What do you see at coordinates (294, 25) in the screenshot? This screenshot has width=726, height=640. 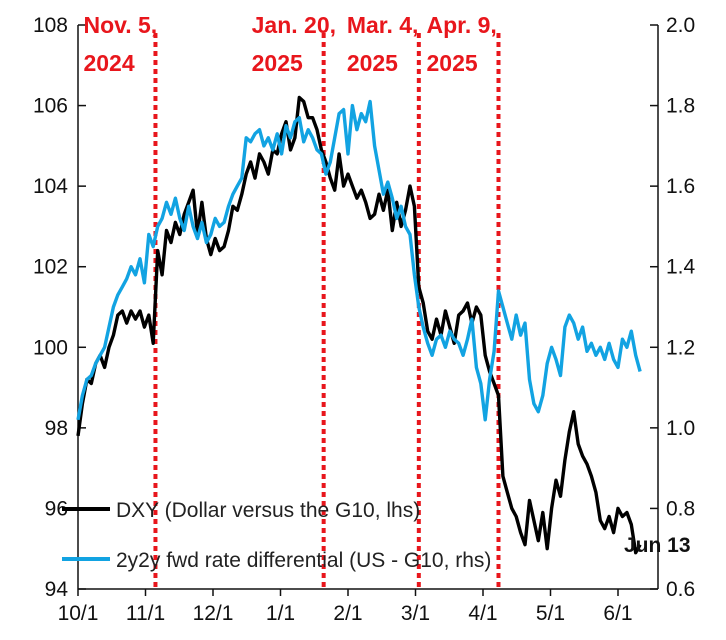 I see `event-label-line1: Jan. 20,` at bounding box center [294, 25].